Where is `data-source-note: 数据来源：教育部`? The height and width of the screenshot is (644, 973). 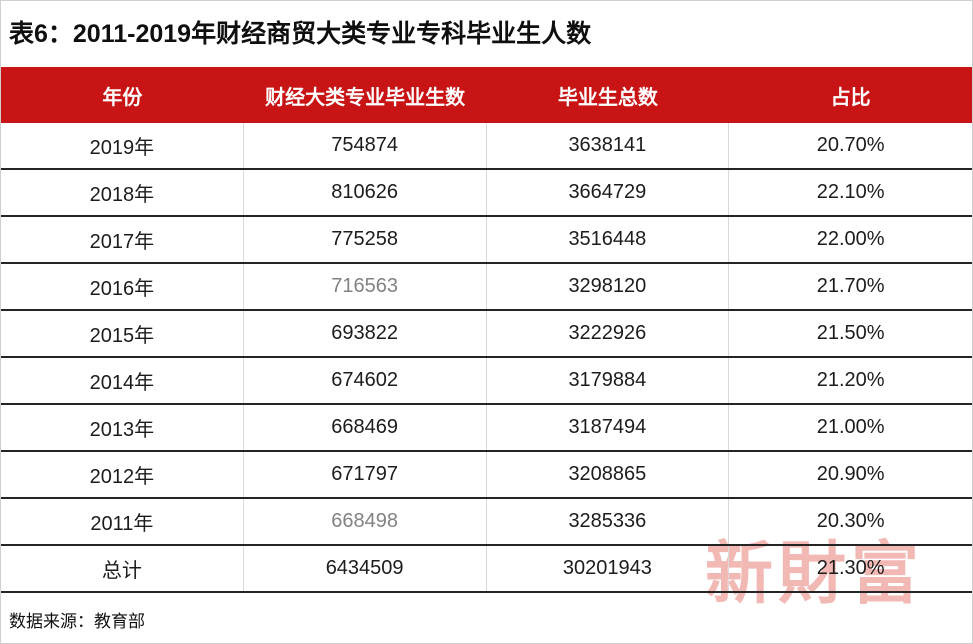 data-source-note: 数据来源：教育部 is located at coordinates (77, 621).